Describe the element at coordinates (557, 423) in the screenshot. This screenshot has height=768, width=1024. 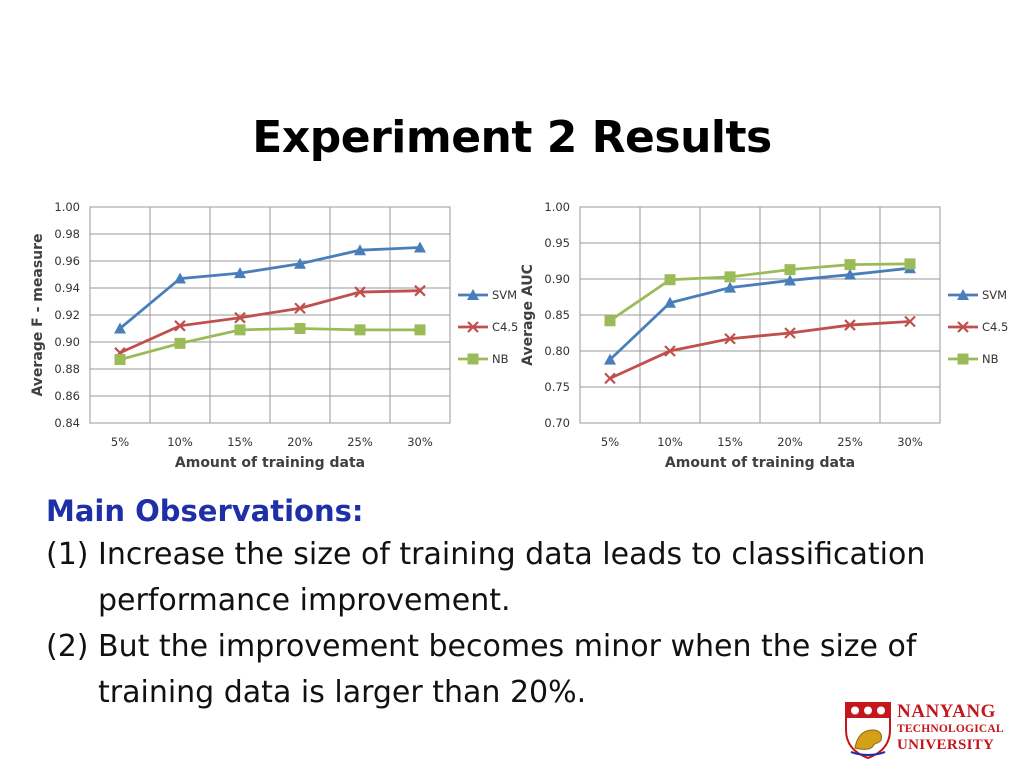
I see `y-tick-label: 0.70` at that location.